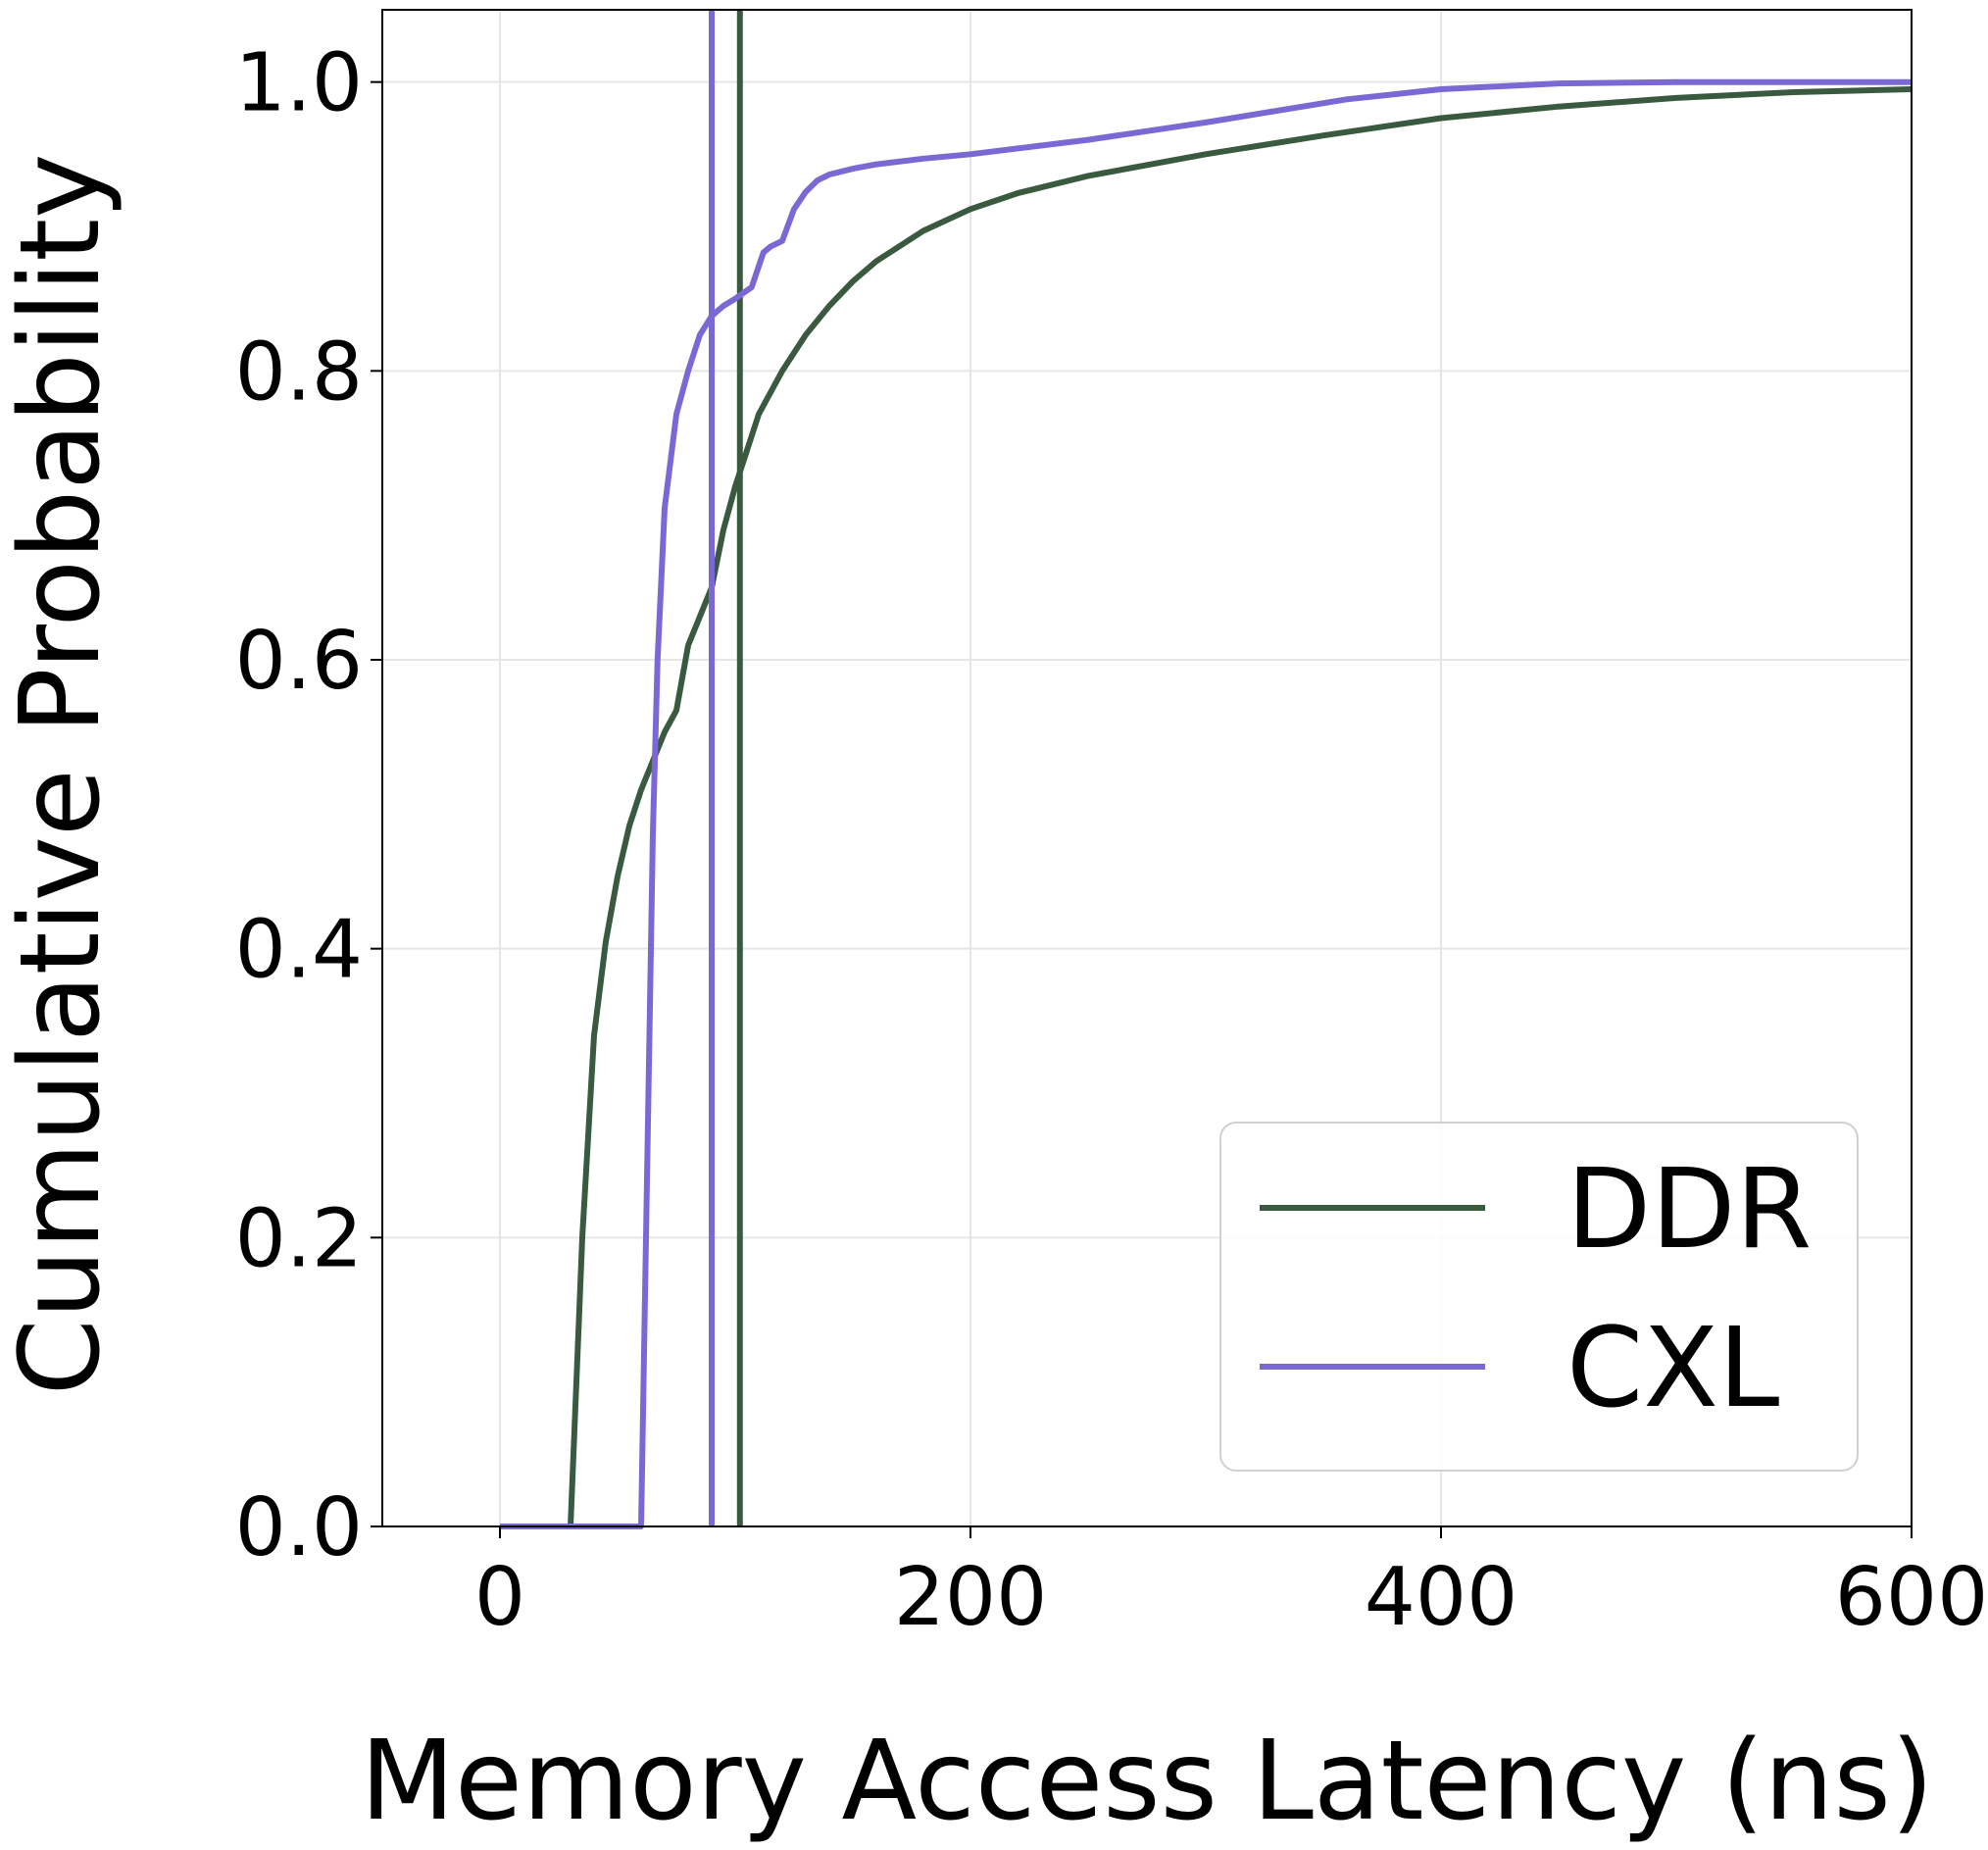 The height and width of the screenshot is (1850, 1988). Describe the element at coordinates (299, 83) in the screenshot. I see `y-tick-label: 1.0` at that location.